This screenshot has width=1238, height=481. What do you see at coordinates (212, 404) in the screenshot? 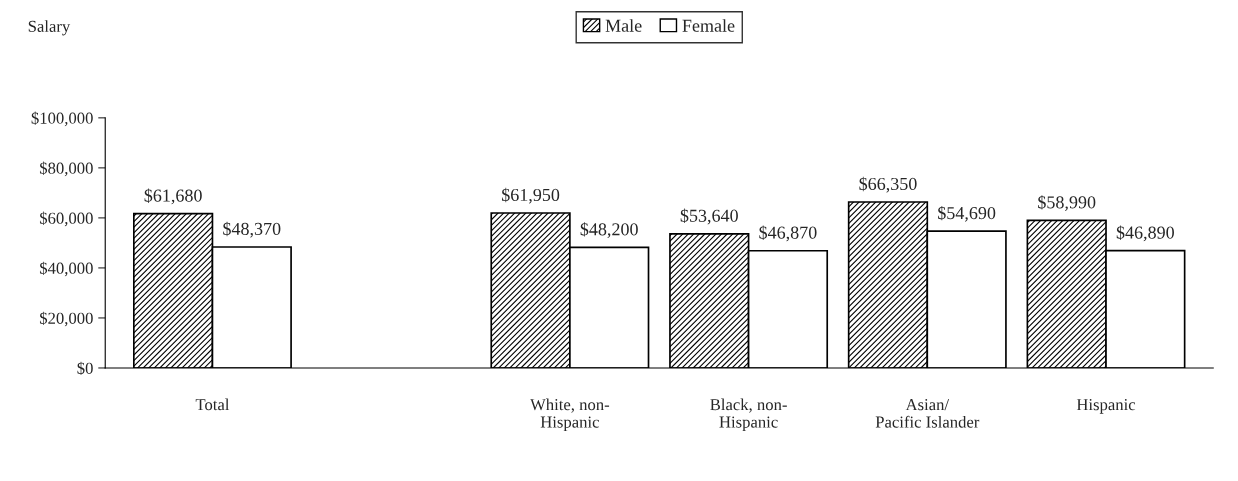
I see `x-tick-label: Total` at bounding box center [212, 404].